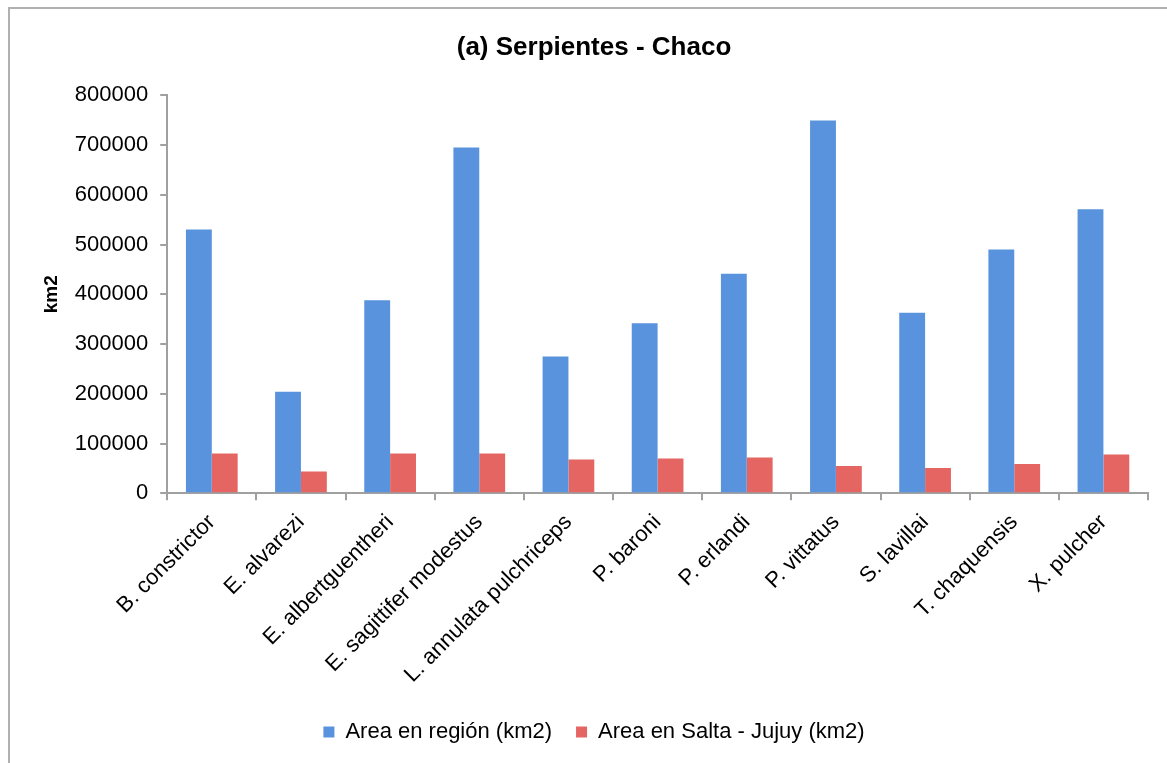  Describe the element at coordinates (50, 294) in the screenshot. I see `y-axis-title: km2` at that location.